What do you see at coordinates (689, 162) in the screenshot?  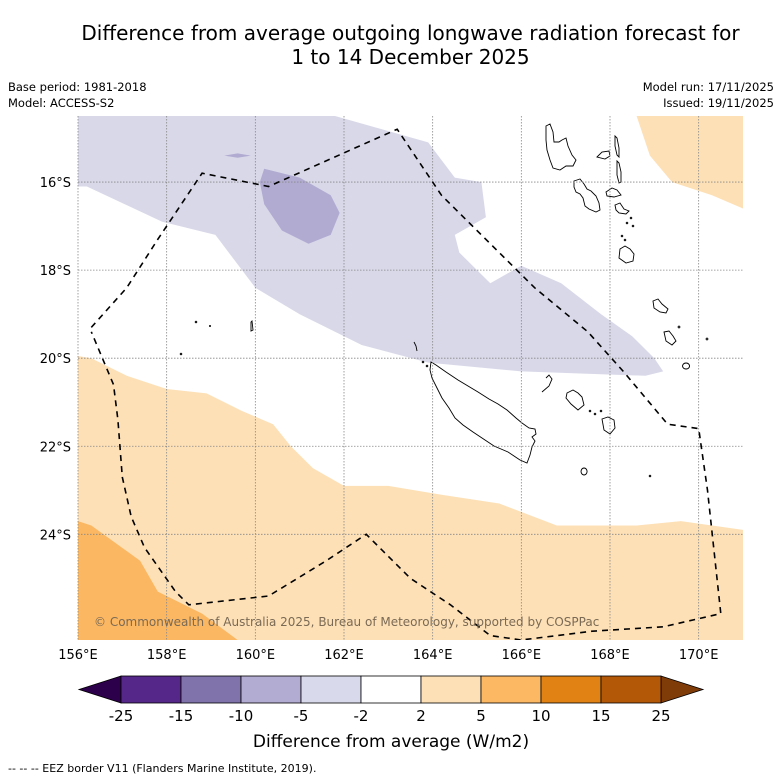 I see `anomaly-2-to-5-northeast` at bounding box center [689, 162].